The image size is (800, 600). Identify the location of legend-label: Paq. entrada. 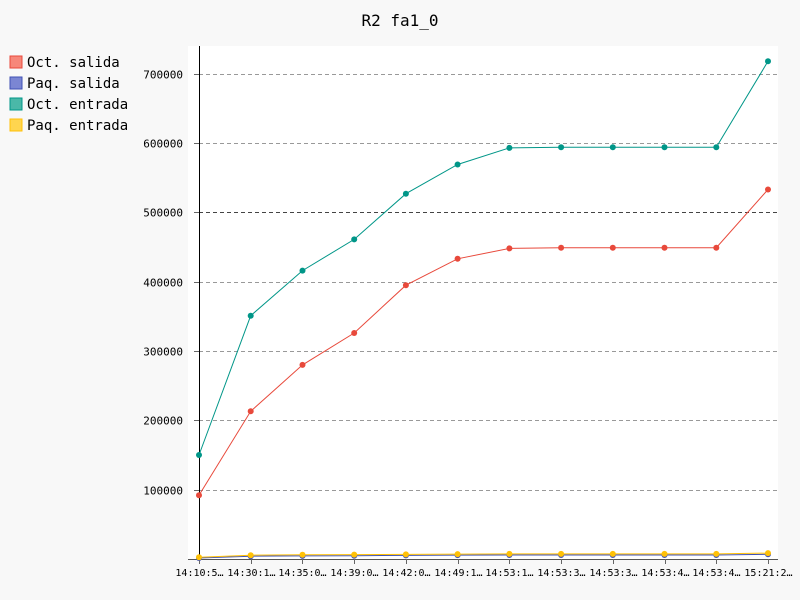
(77, 126).